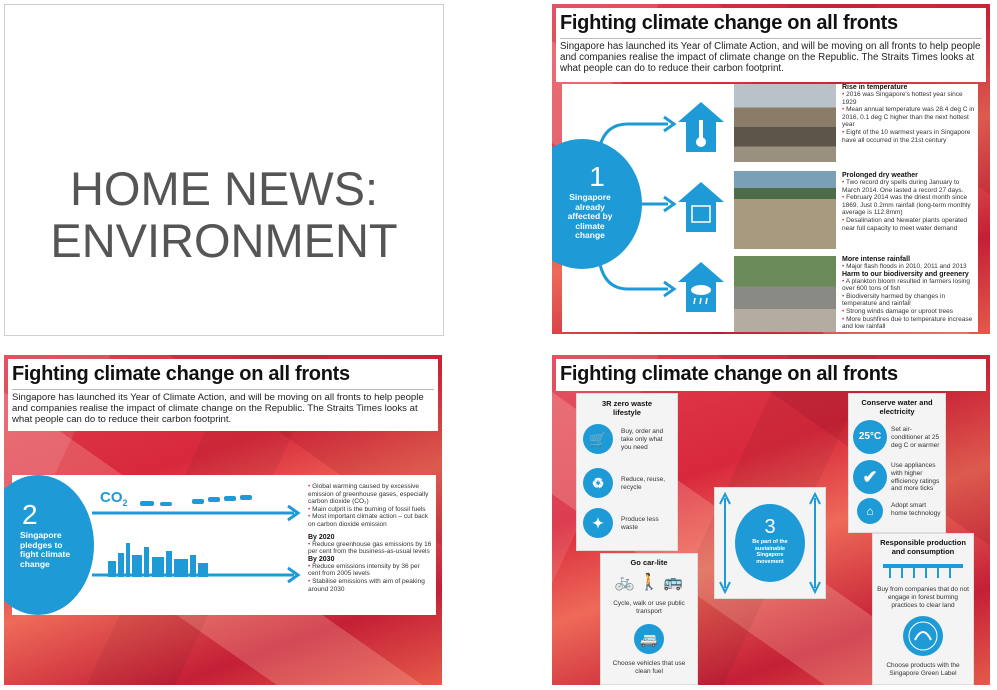  I want to click on bullet: Strong winds damage or uproot trees, so click(909, 312).